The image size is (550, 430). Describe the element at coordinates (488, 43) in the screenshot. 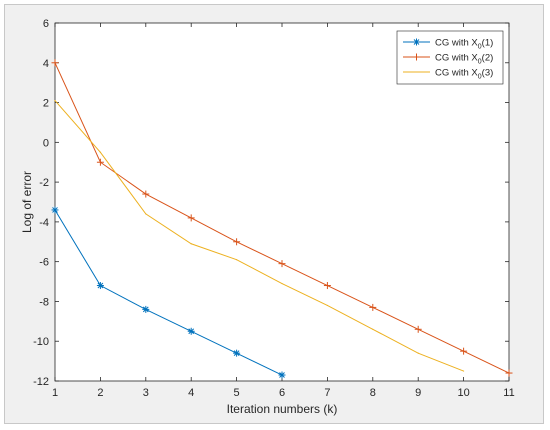

I see `legend-label-suffix: (1)` at that location.